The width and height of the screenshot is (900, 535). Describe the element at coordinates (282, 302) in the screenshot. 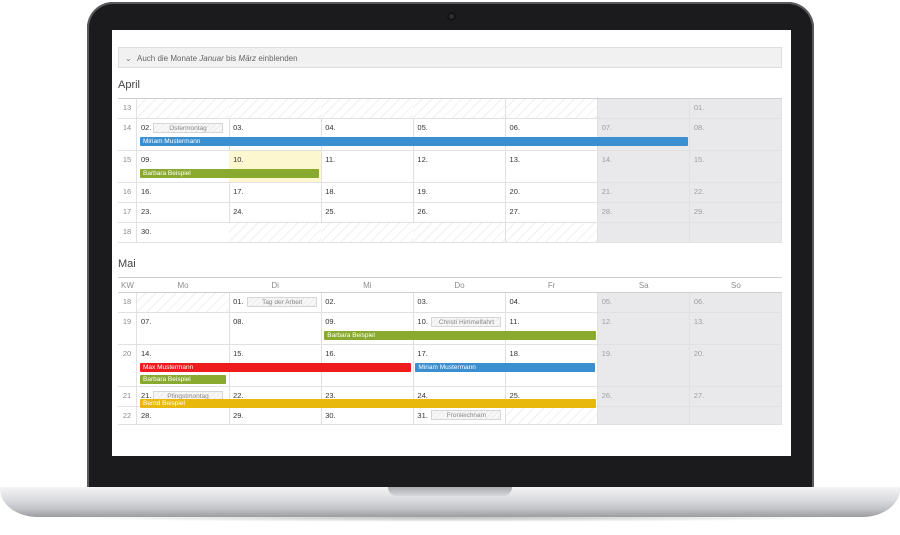

I see `holiday-label: Tag der Arbeit` at that location.